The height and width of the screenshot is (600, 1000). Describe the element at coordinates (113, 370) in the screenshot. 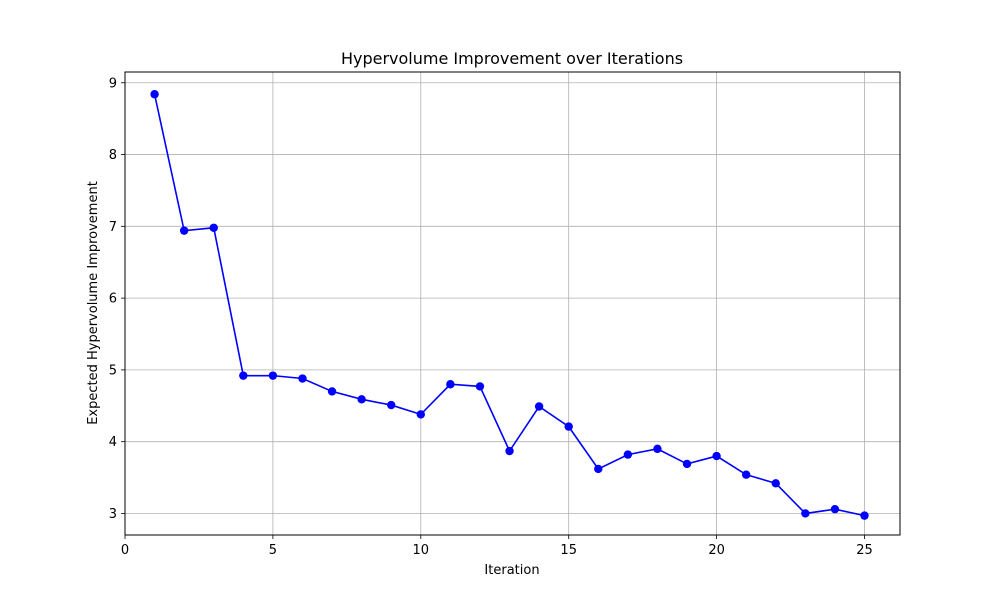

I see `y-tick-label: 5` at that location.